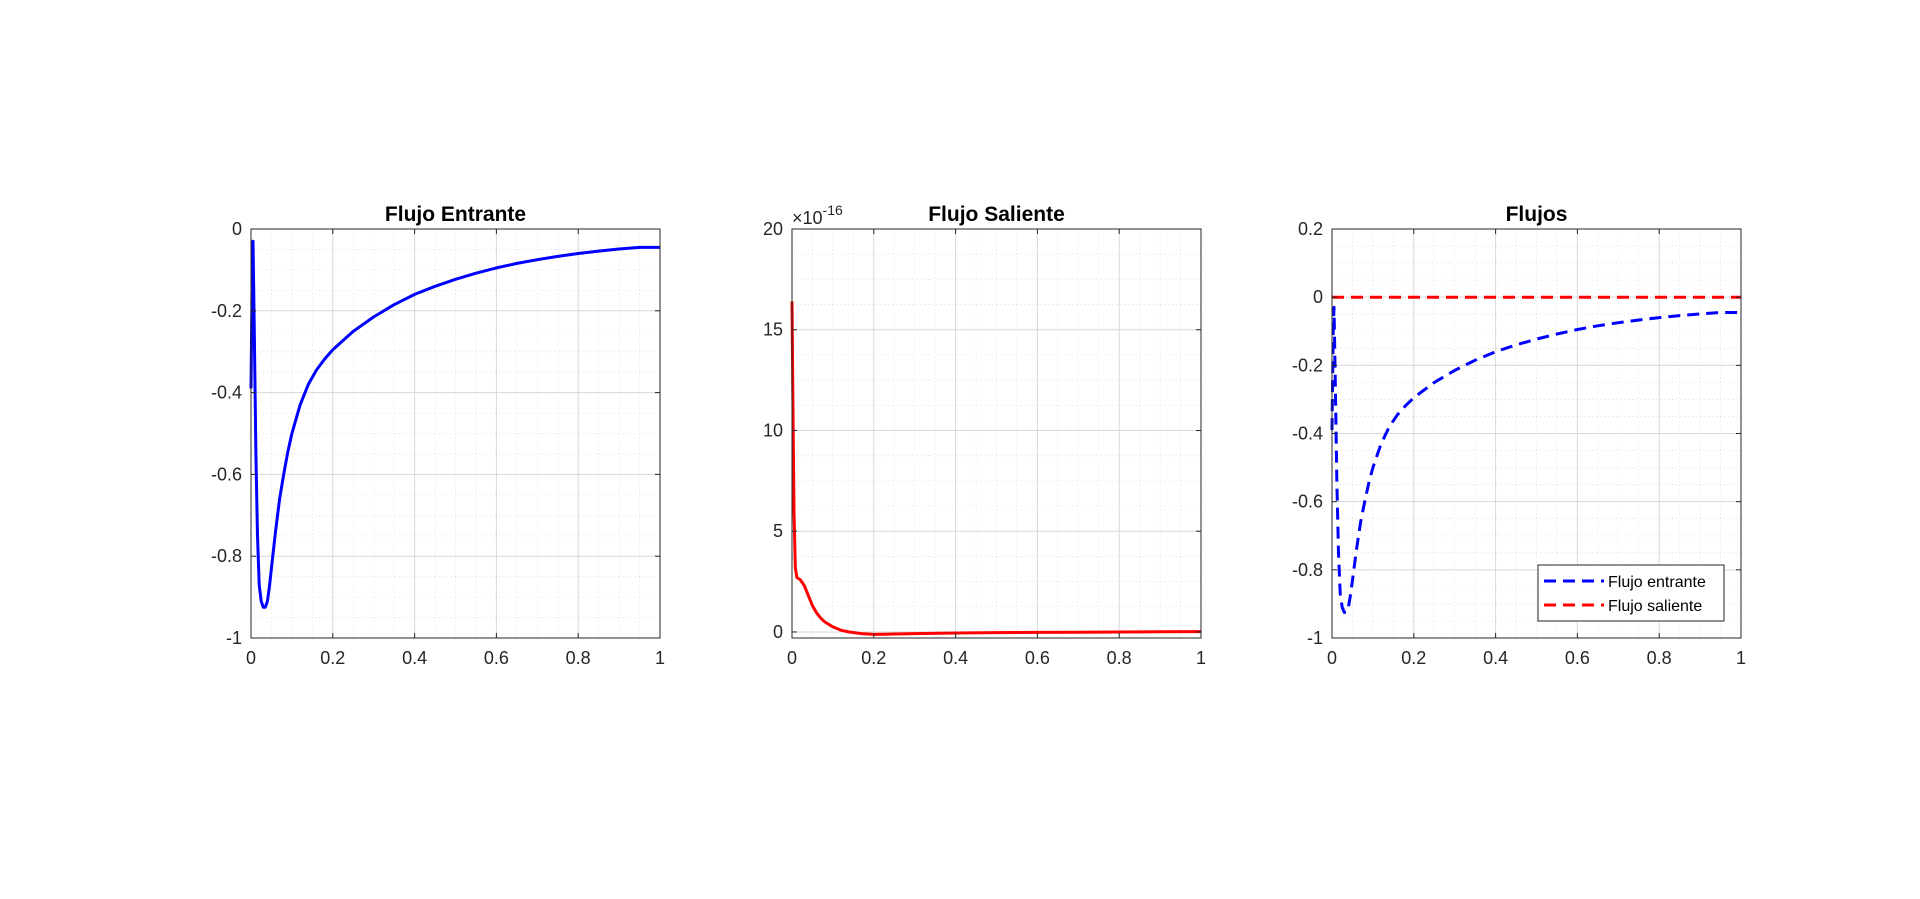  I want to click on legend: Flujo entrante Flujo saliente, so click(1631, 593).